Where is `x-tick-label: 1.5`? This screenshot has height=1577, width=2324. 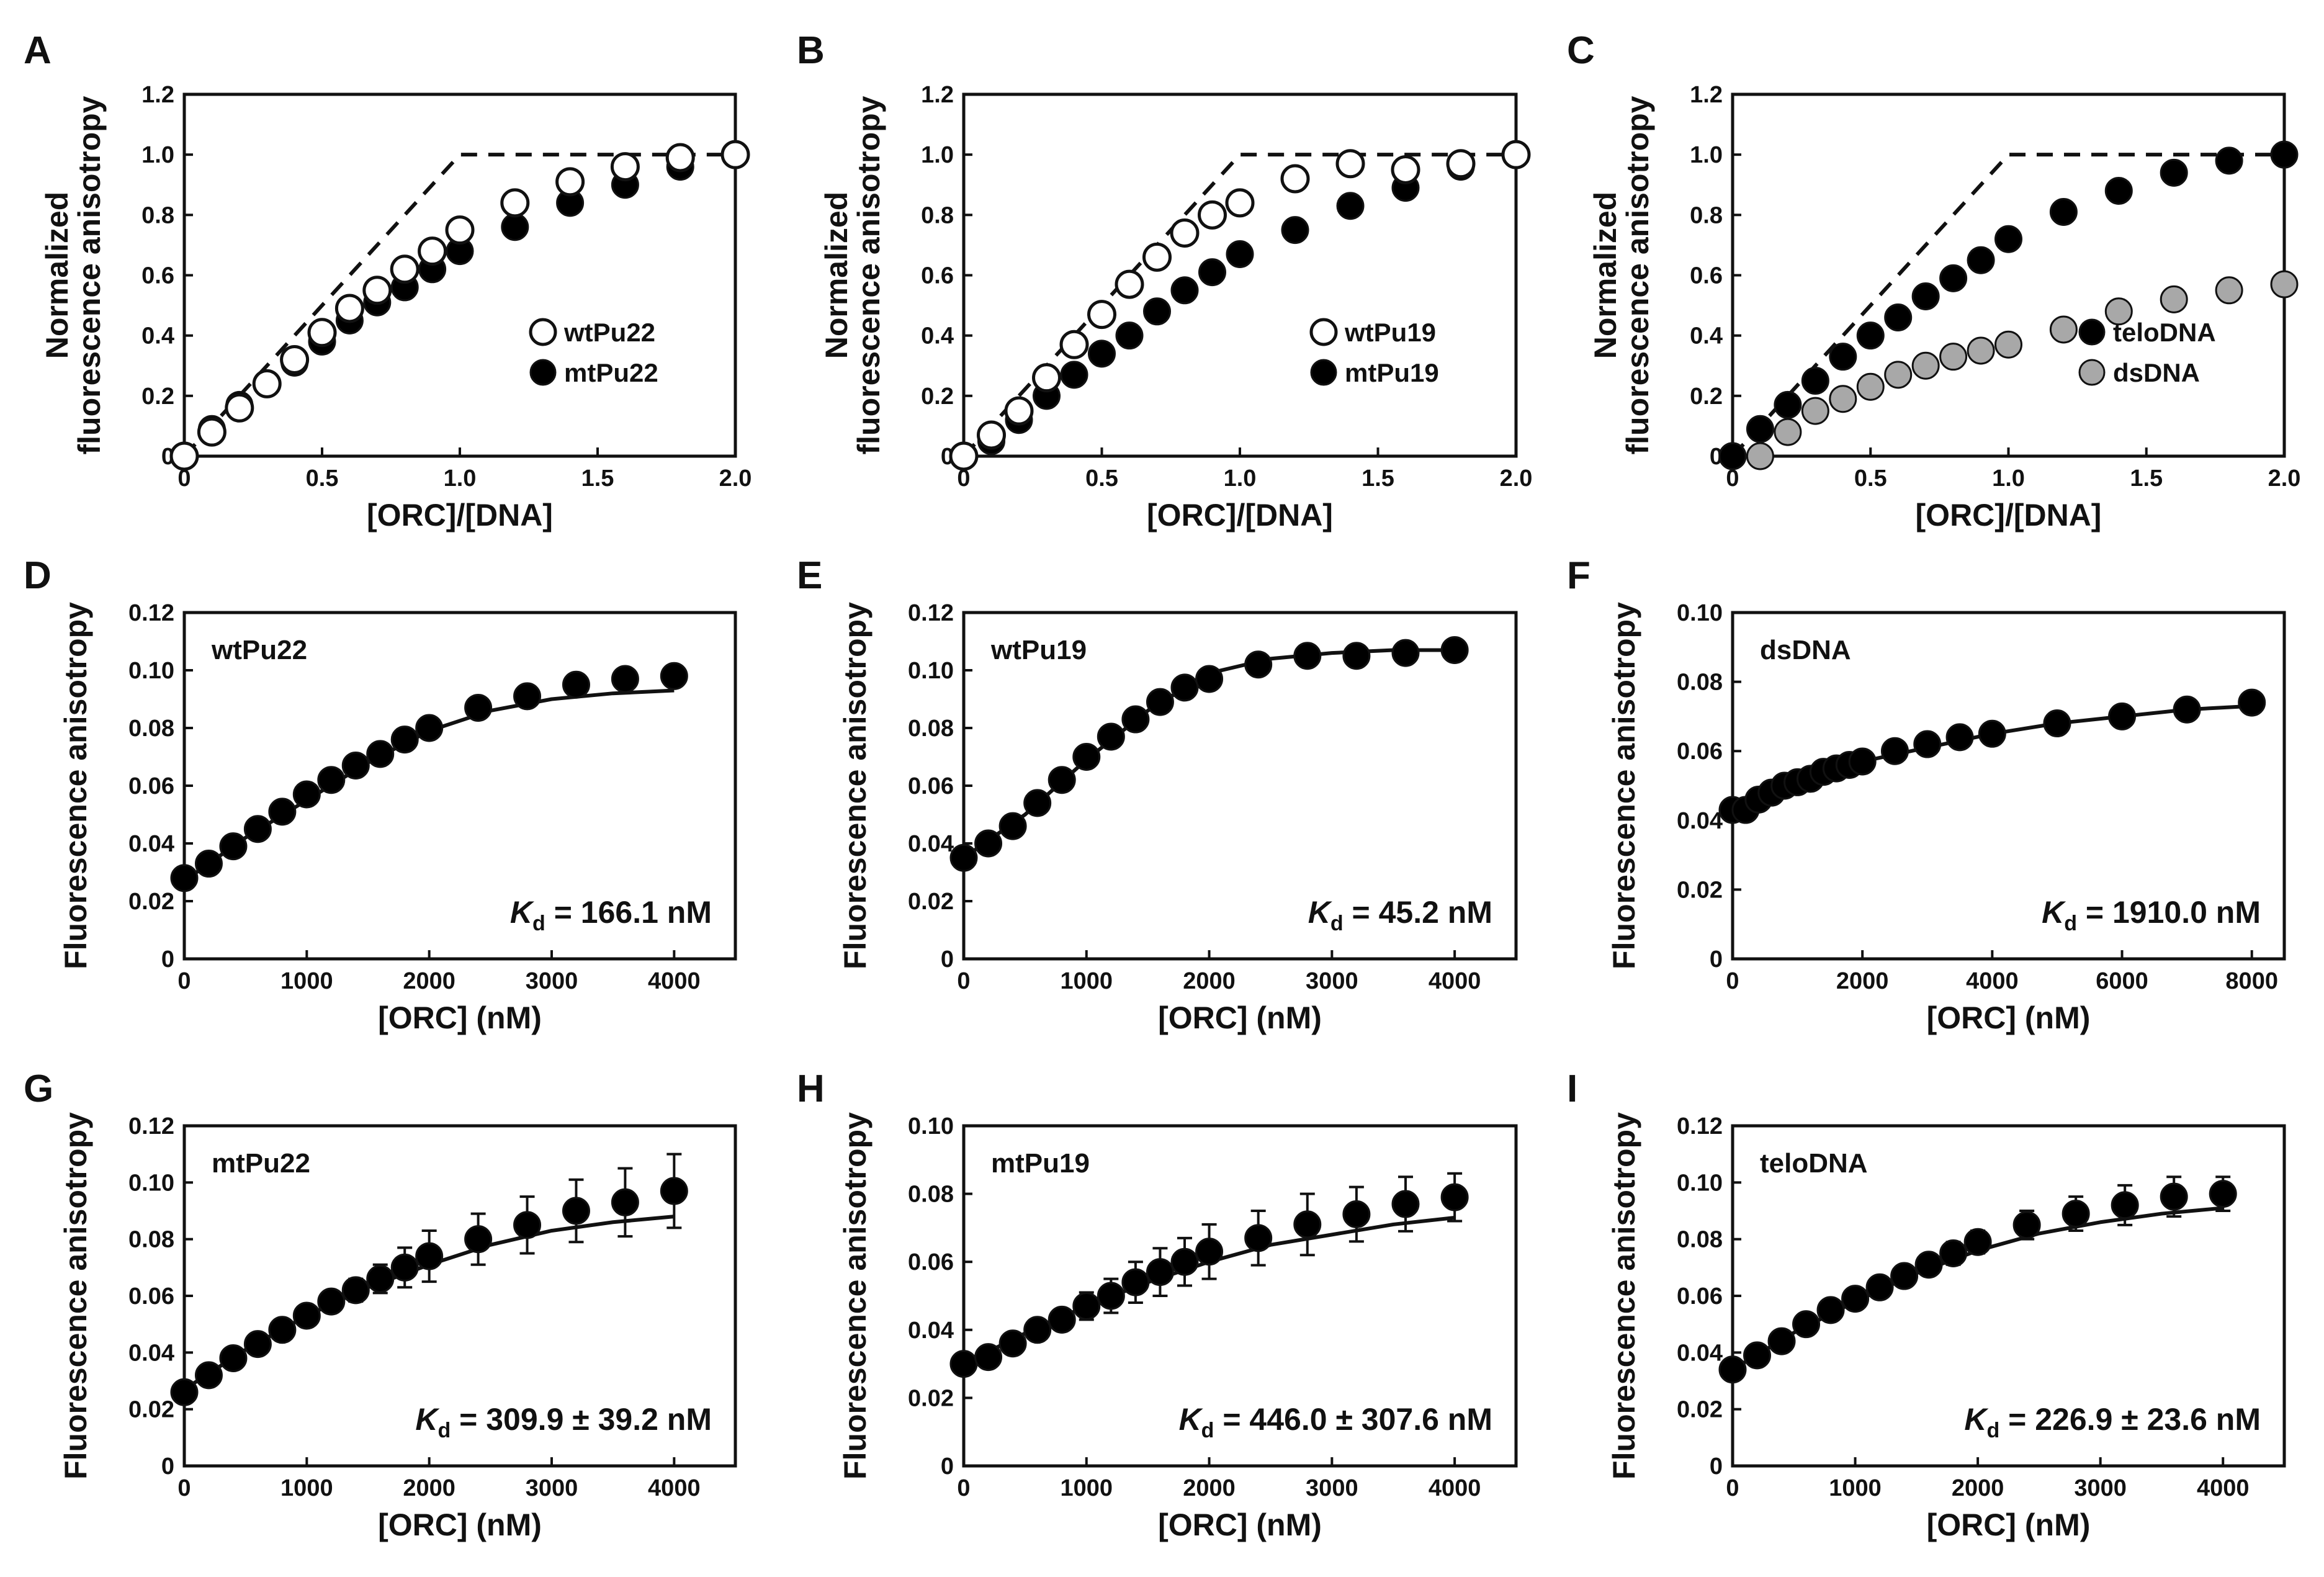
x-tick-label: 1.5 is located at coordinates (2146, 478).